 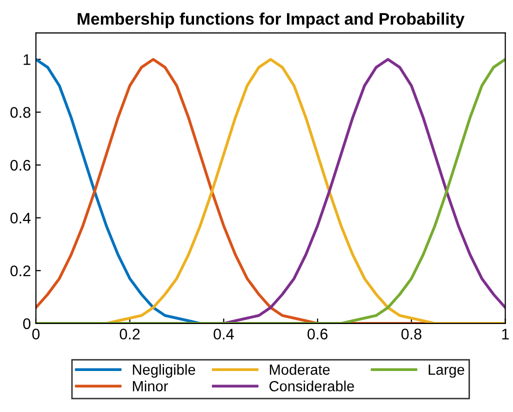 I want to click on x-tick-label: 0.4, so click(x=224, y=334).